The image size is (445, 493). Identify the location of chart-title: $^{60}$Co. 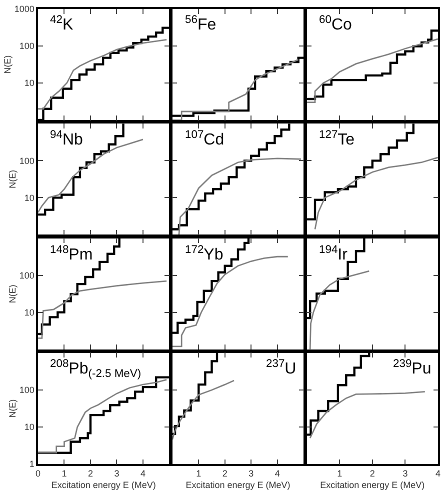
(335, 24).